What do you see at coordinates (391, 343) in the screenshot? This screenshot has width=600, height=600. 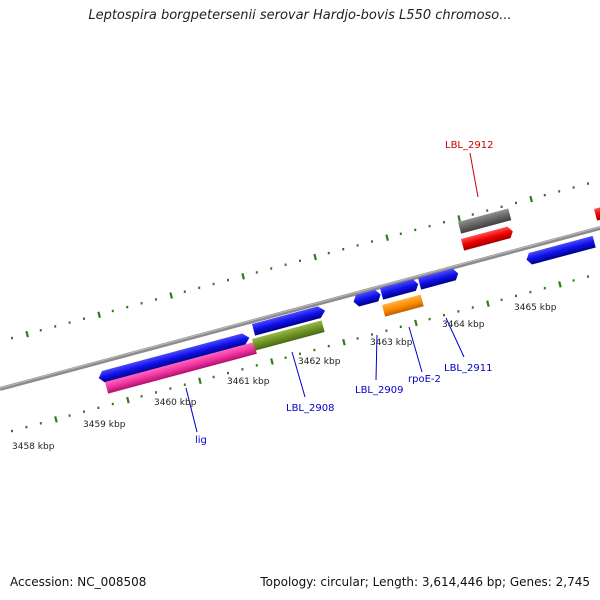 I see `scale-label-3463: 3463 kbp` at bounding box center [391, 343].